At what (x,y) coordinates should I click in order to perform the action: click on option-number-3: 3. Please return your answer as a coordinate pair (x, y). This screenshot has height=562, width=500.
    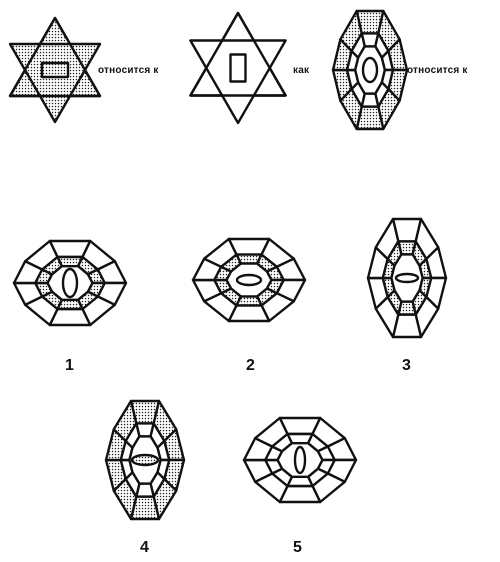
    Looking at the image, I should click on (406, 365).